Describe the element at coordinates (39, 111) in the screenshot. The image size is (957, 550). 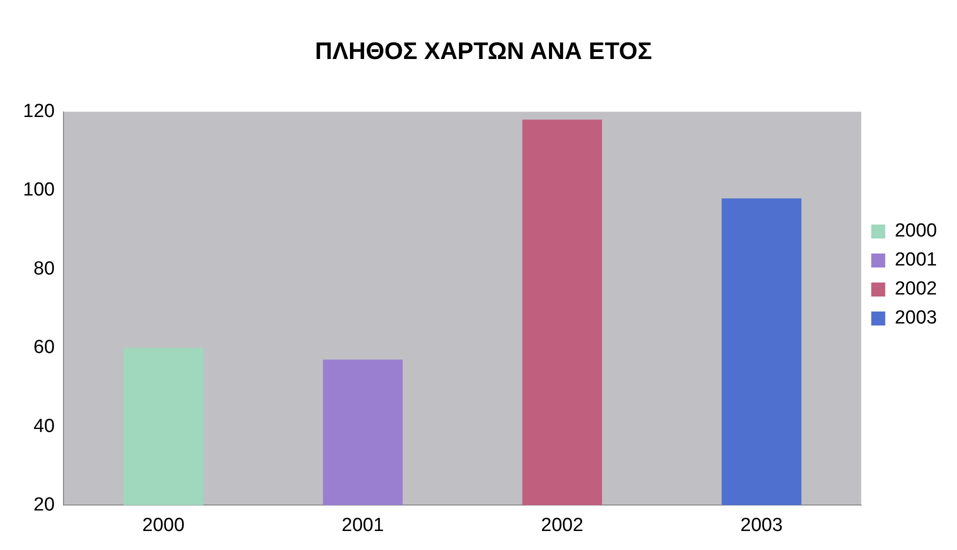
I see `y-tick-label: 120` at that location.